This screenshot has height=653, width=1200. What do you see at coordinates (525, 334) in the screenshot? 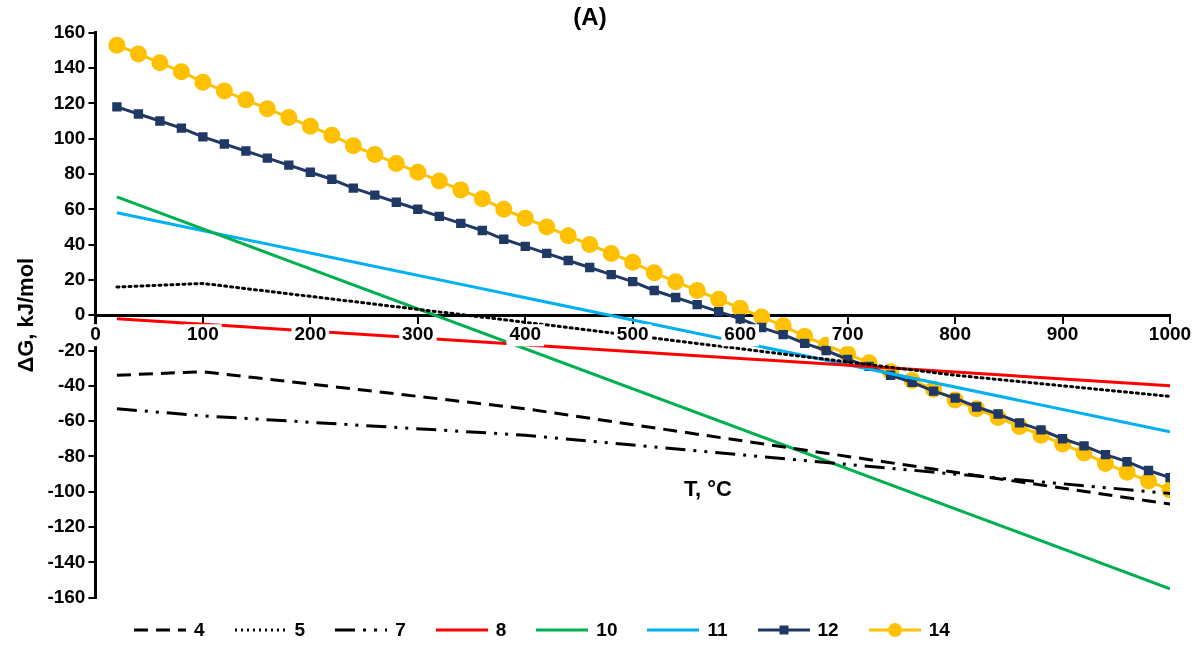
I see `x-tick-label: 400` at bounding box center [525, 334].